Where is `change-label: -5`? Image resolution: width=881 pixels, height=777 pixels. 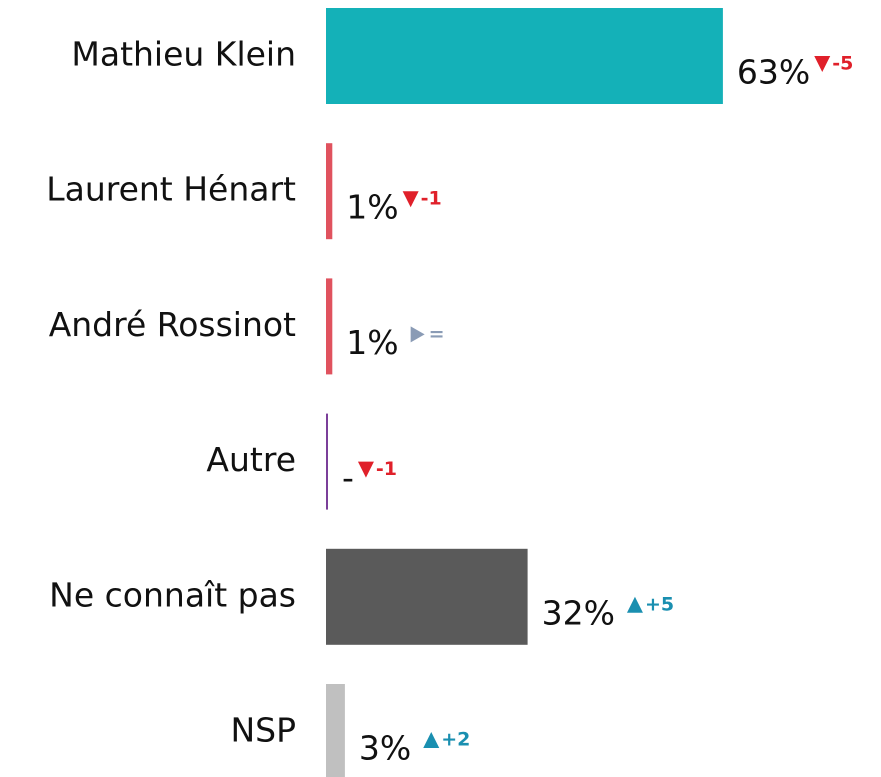 change-label: -5 is located at coordinates (842, 64).